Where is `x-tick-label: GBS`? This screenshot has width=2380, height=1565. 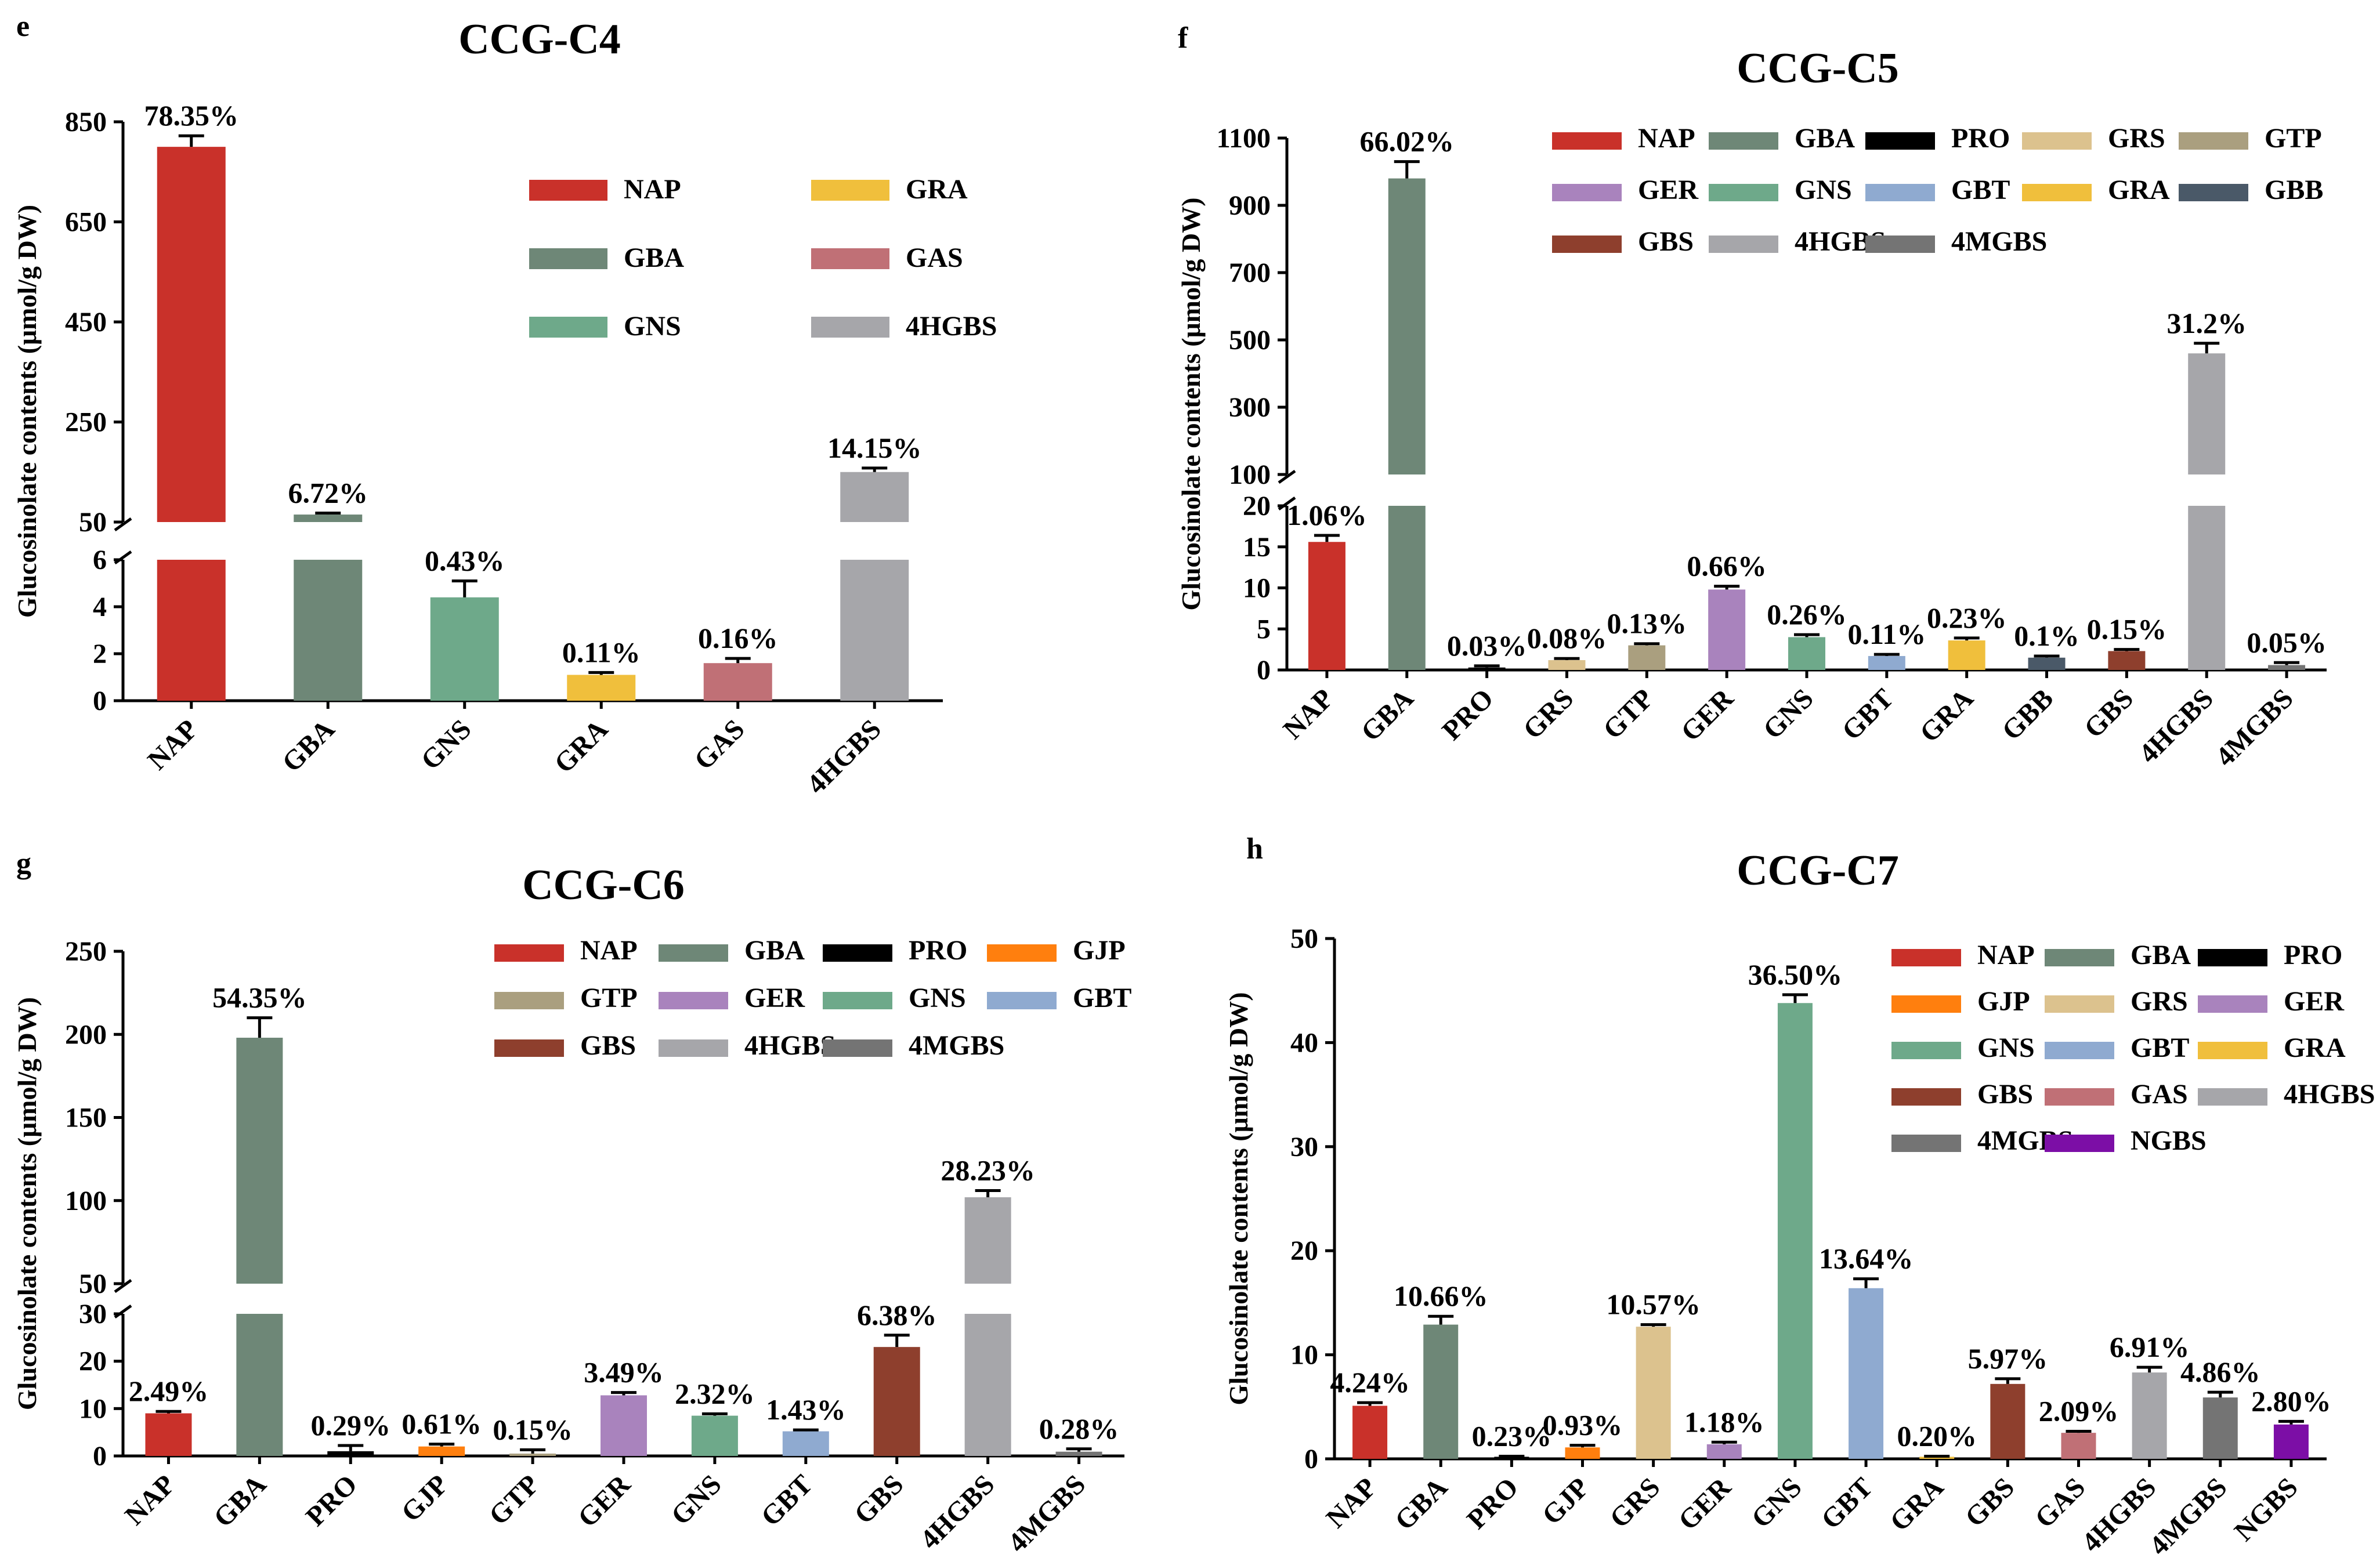 x-tick-label: GBS is located at coordinates (878, 1499).